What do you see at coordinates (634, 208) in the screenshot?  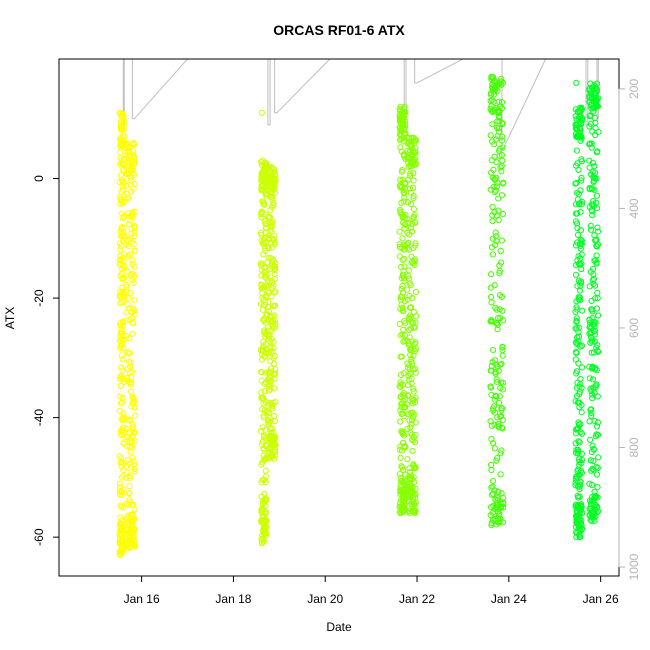 I see `right-tick-label: 400` at bounding box center [634, 208].